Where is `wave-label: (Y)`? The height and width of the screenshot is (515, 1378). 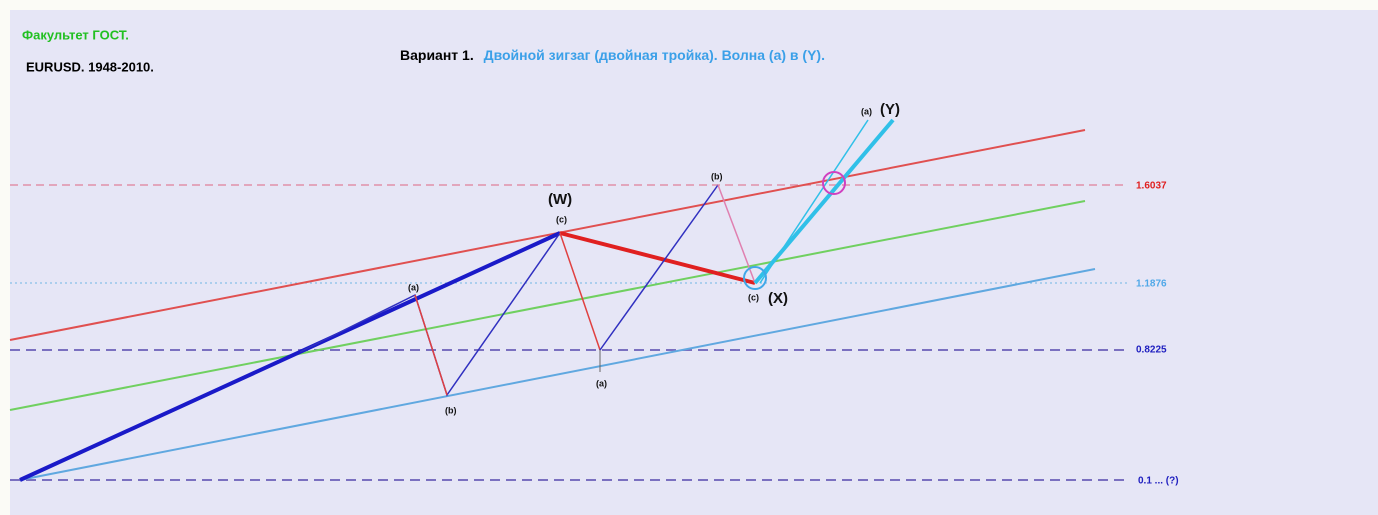
wave-label: (Y) is located at coordinates (890, 109).